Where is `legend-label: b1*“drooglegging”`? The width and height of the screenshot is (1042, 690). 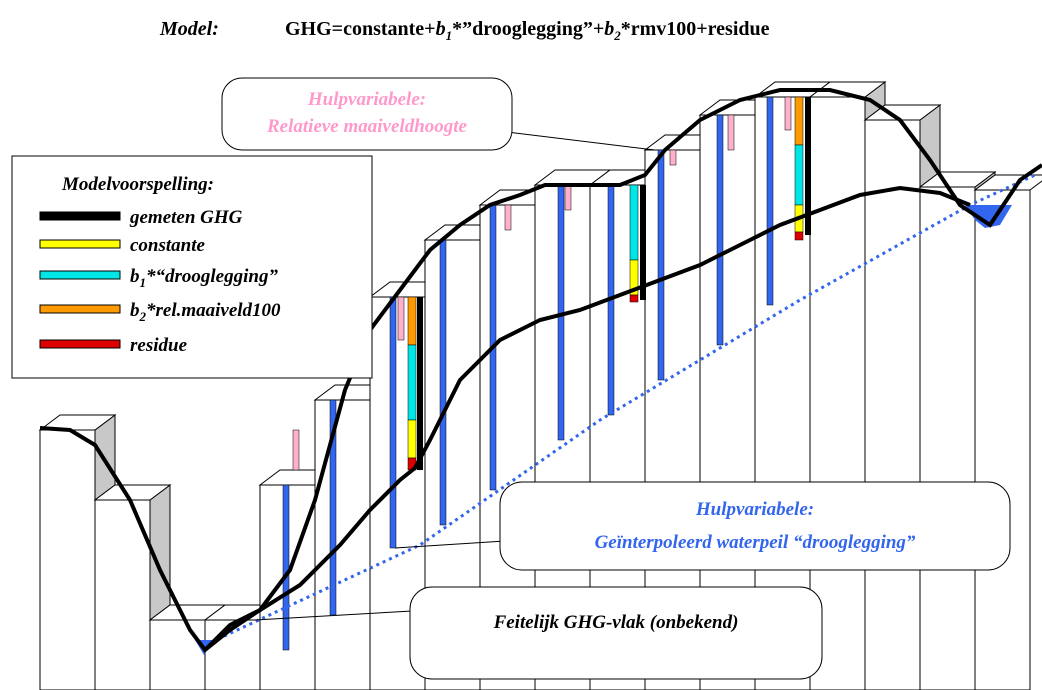
legend-label: b1*“drooglegging” is located at coordinates (204, 278).